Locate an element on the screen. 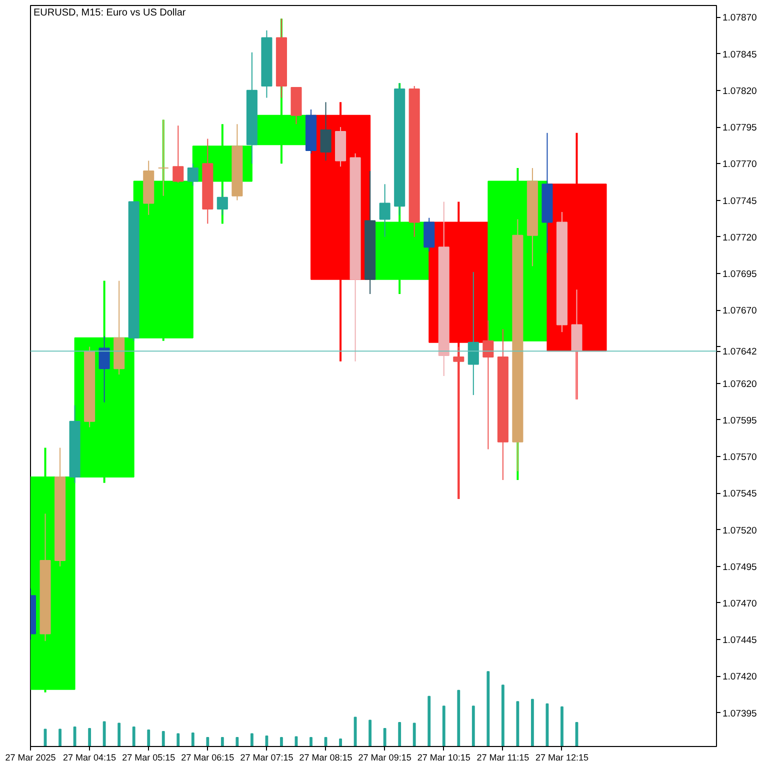 The height and width of the screenshot is (768, 768). chart-title: EURUSD, M15: Euro vs US Dollar is located at coordinates (110, 13).